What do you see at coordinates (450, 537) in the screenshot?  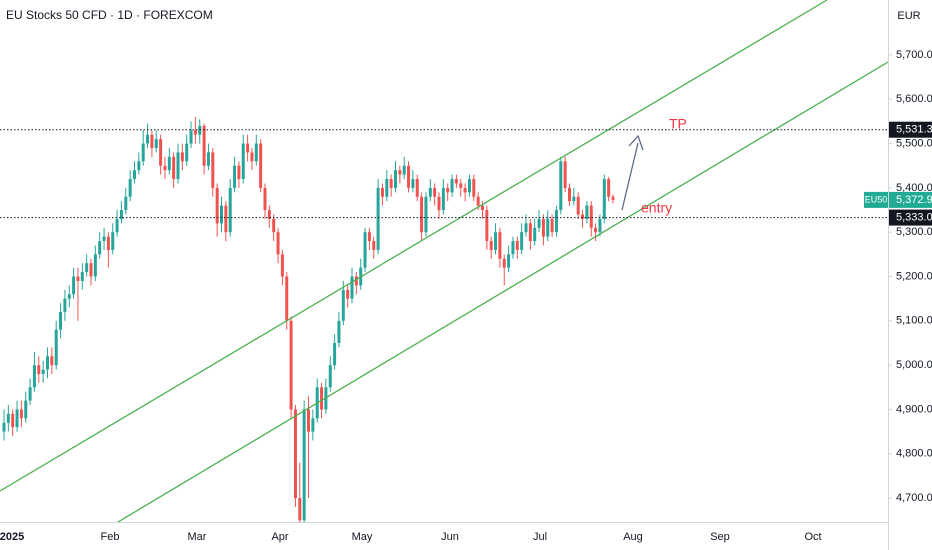 I see `x-tick-label: Jun` at bounding box center [450, 537].